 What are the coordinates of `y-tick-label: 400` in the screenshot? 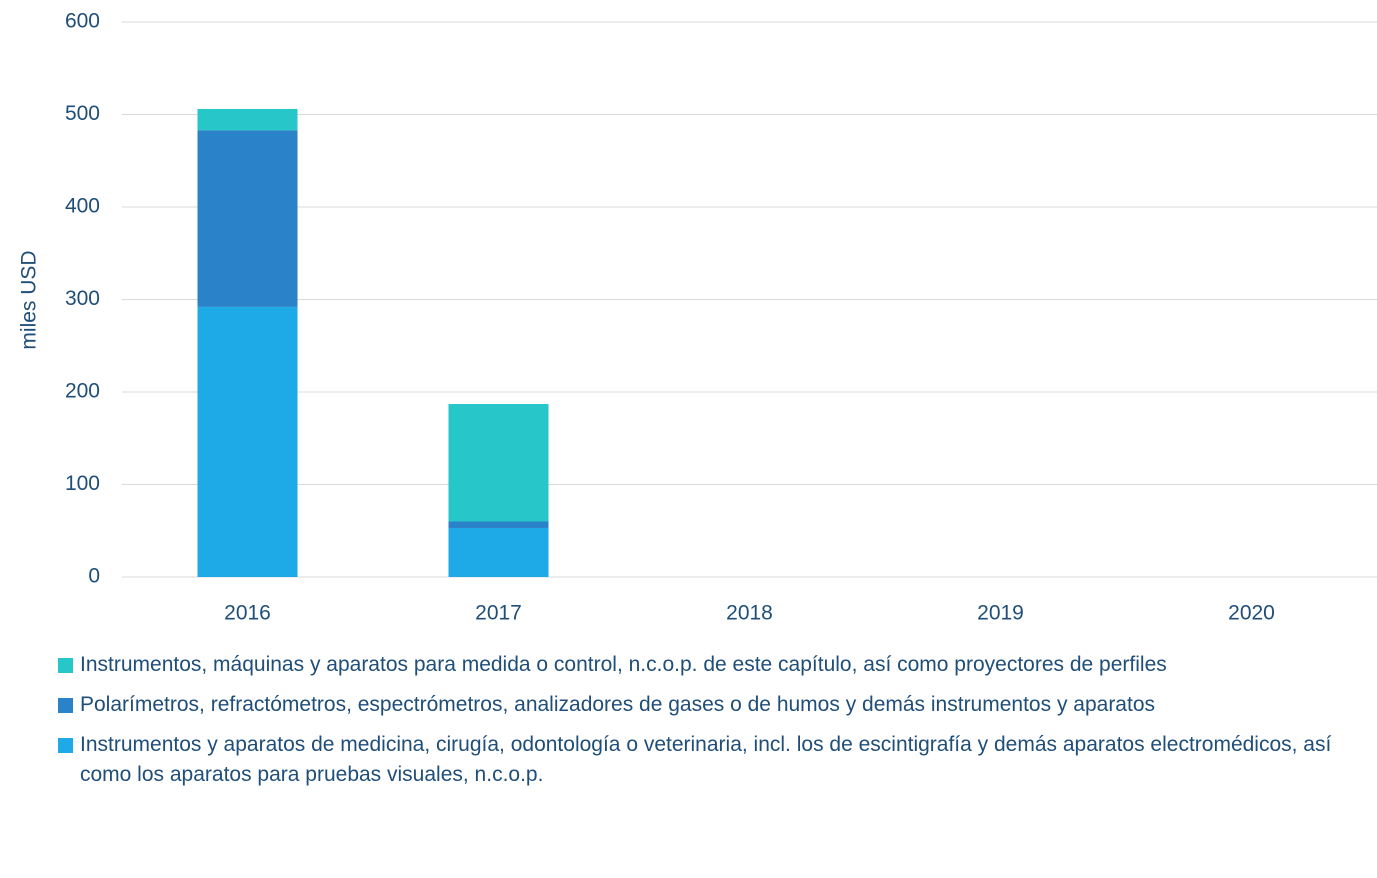 It's located at (82, 206).